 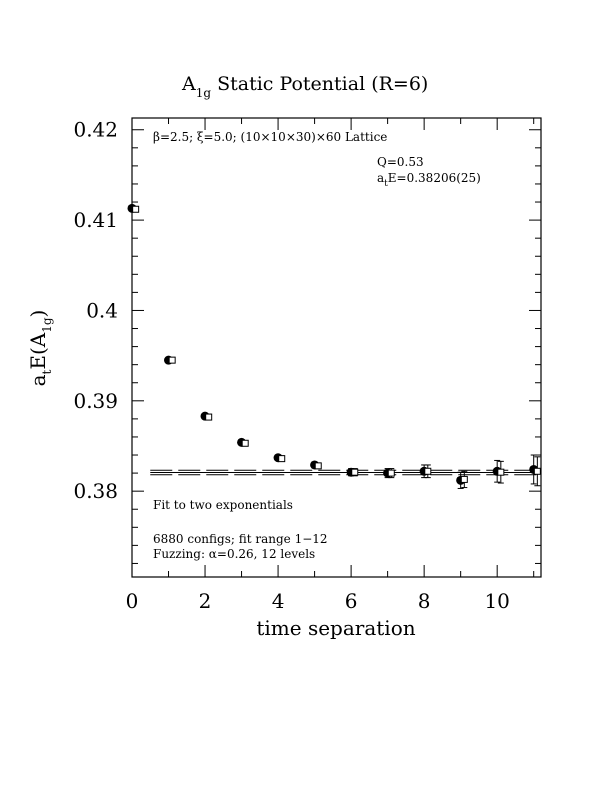 I want to click on x-tick-label: 8, so click(x=424, y=601).